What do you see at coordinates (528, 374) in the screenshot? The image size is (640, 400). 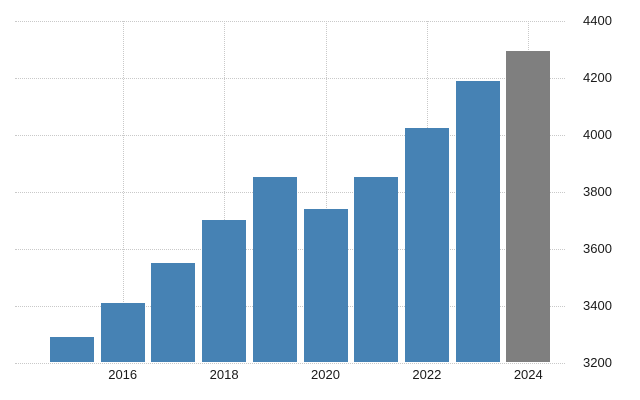 I see `x-tick-label: 2024` at bounding box center [528, 374].